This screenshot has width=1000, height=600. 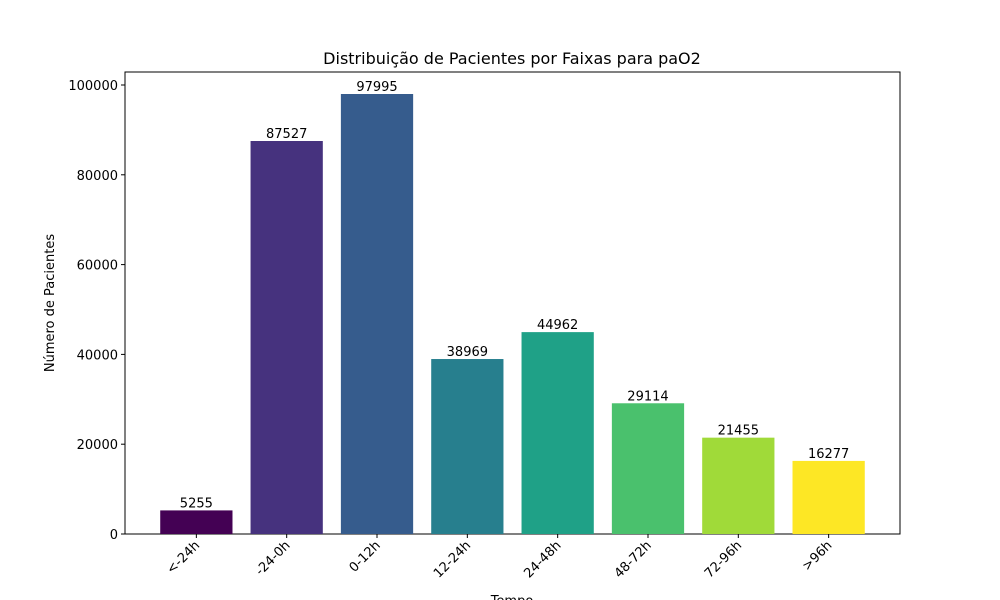 I want to click on data-label: 21455, so click(x=738, y=431).